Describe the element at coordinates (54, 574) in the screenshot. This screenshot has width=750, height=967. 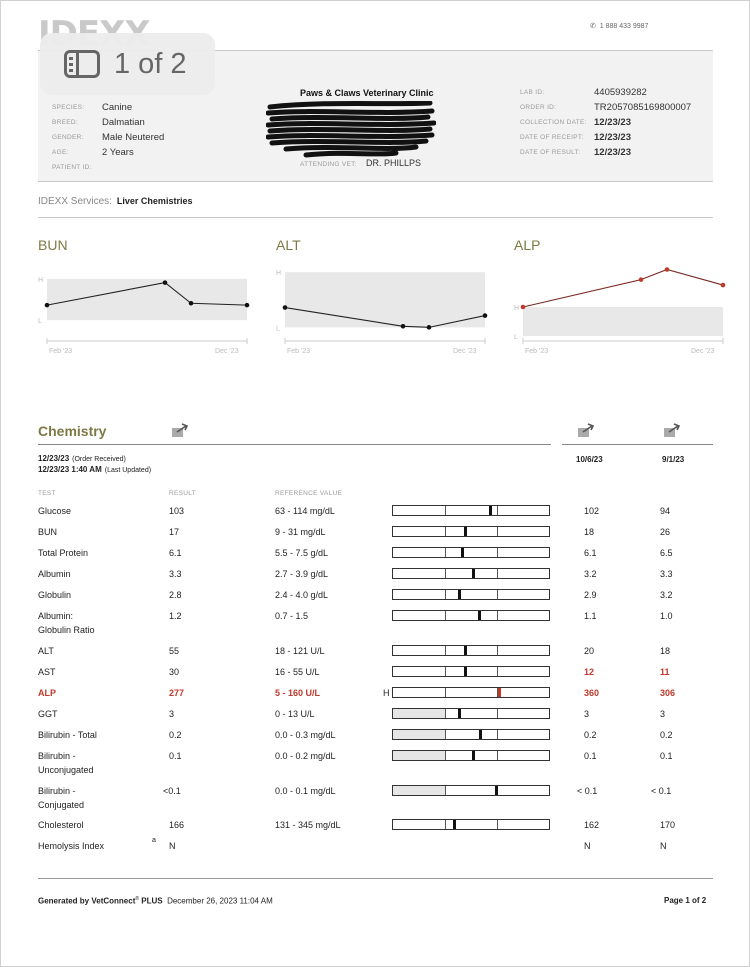
I see `test-name-line: Albumin` at that location.